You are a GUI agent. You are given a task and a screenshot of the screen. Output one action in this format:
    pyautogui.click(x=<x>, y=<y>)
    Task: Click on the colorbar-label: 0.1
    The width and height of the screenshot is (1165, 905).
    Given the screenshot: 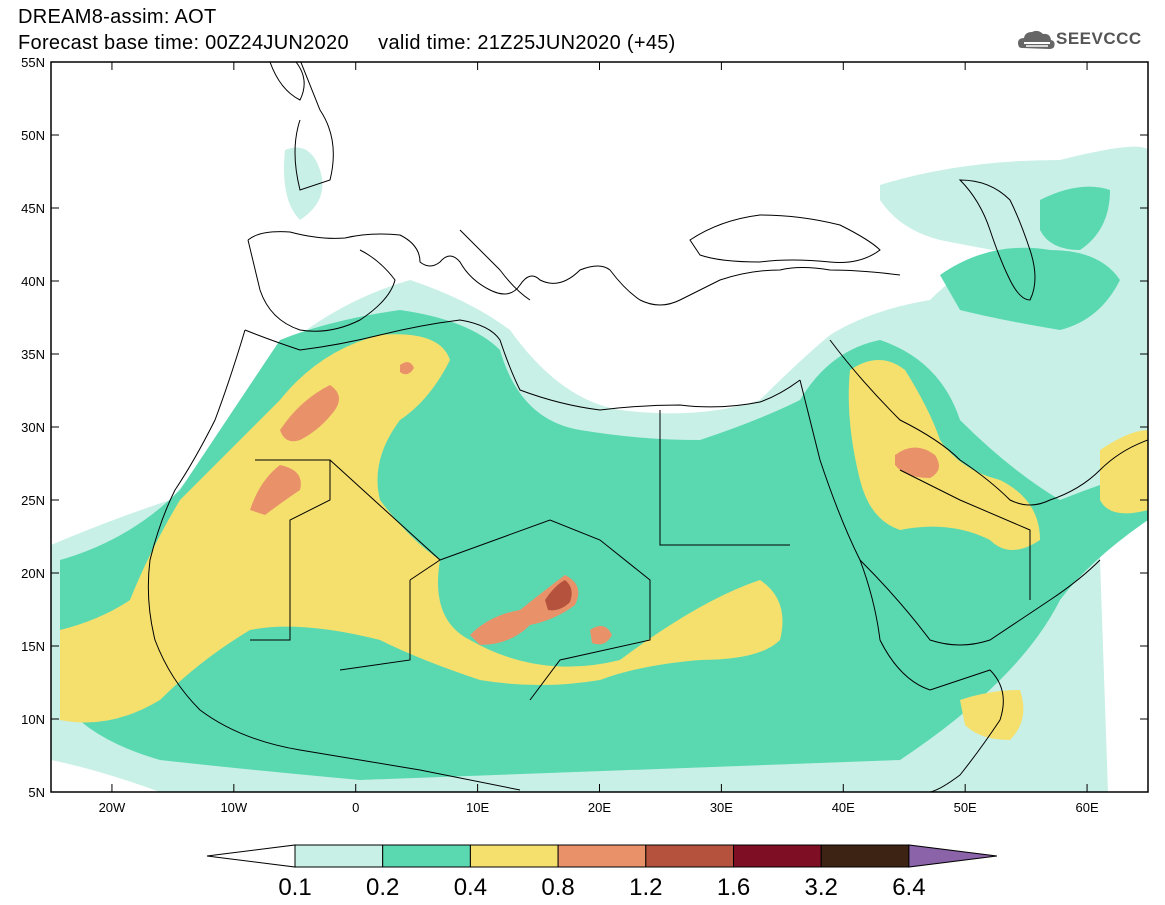 What is the action you would take?
    pyautogui.click(x=294, y=887)
    